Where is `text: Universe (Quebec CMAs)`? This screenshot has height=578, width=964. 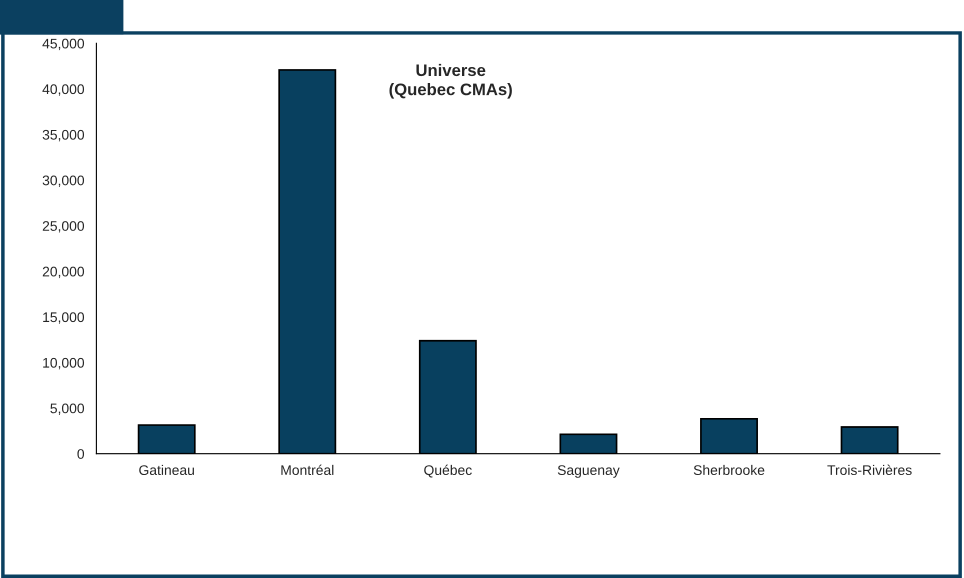 text: Universe (Quebec CMAs) is located at coordinates (450, 81).